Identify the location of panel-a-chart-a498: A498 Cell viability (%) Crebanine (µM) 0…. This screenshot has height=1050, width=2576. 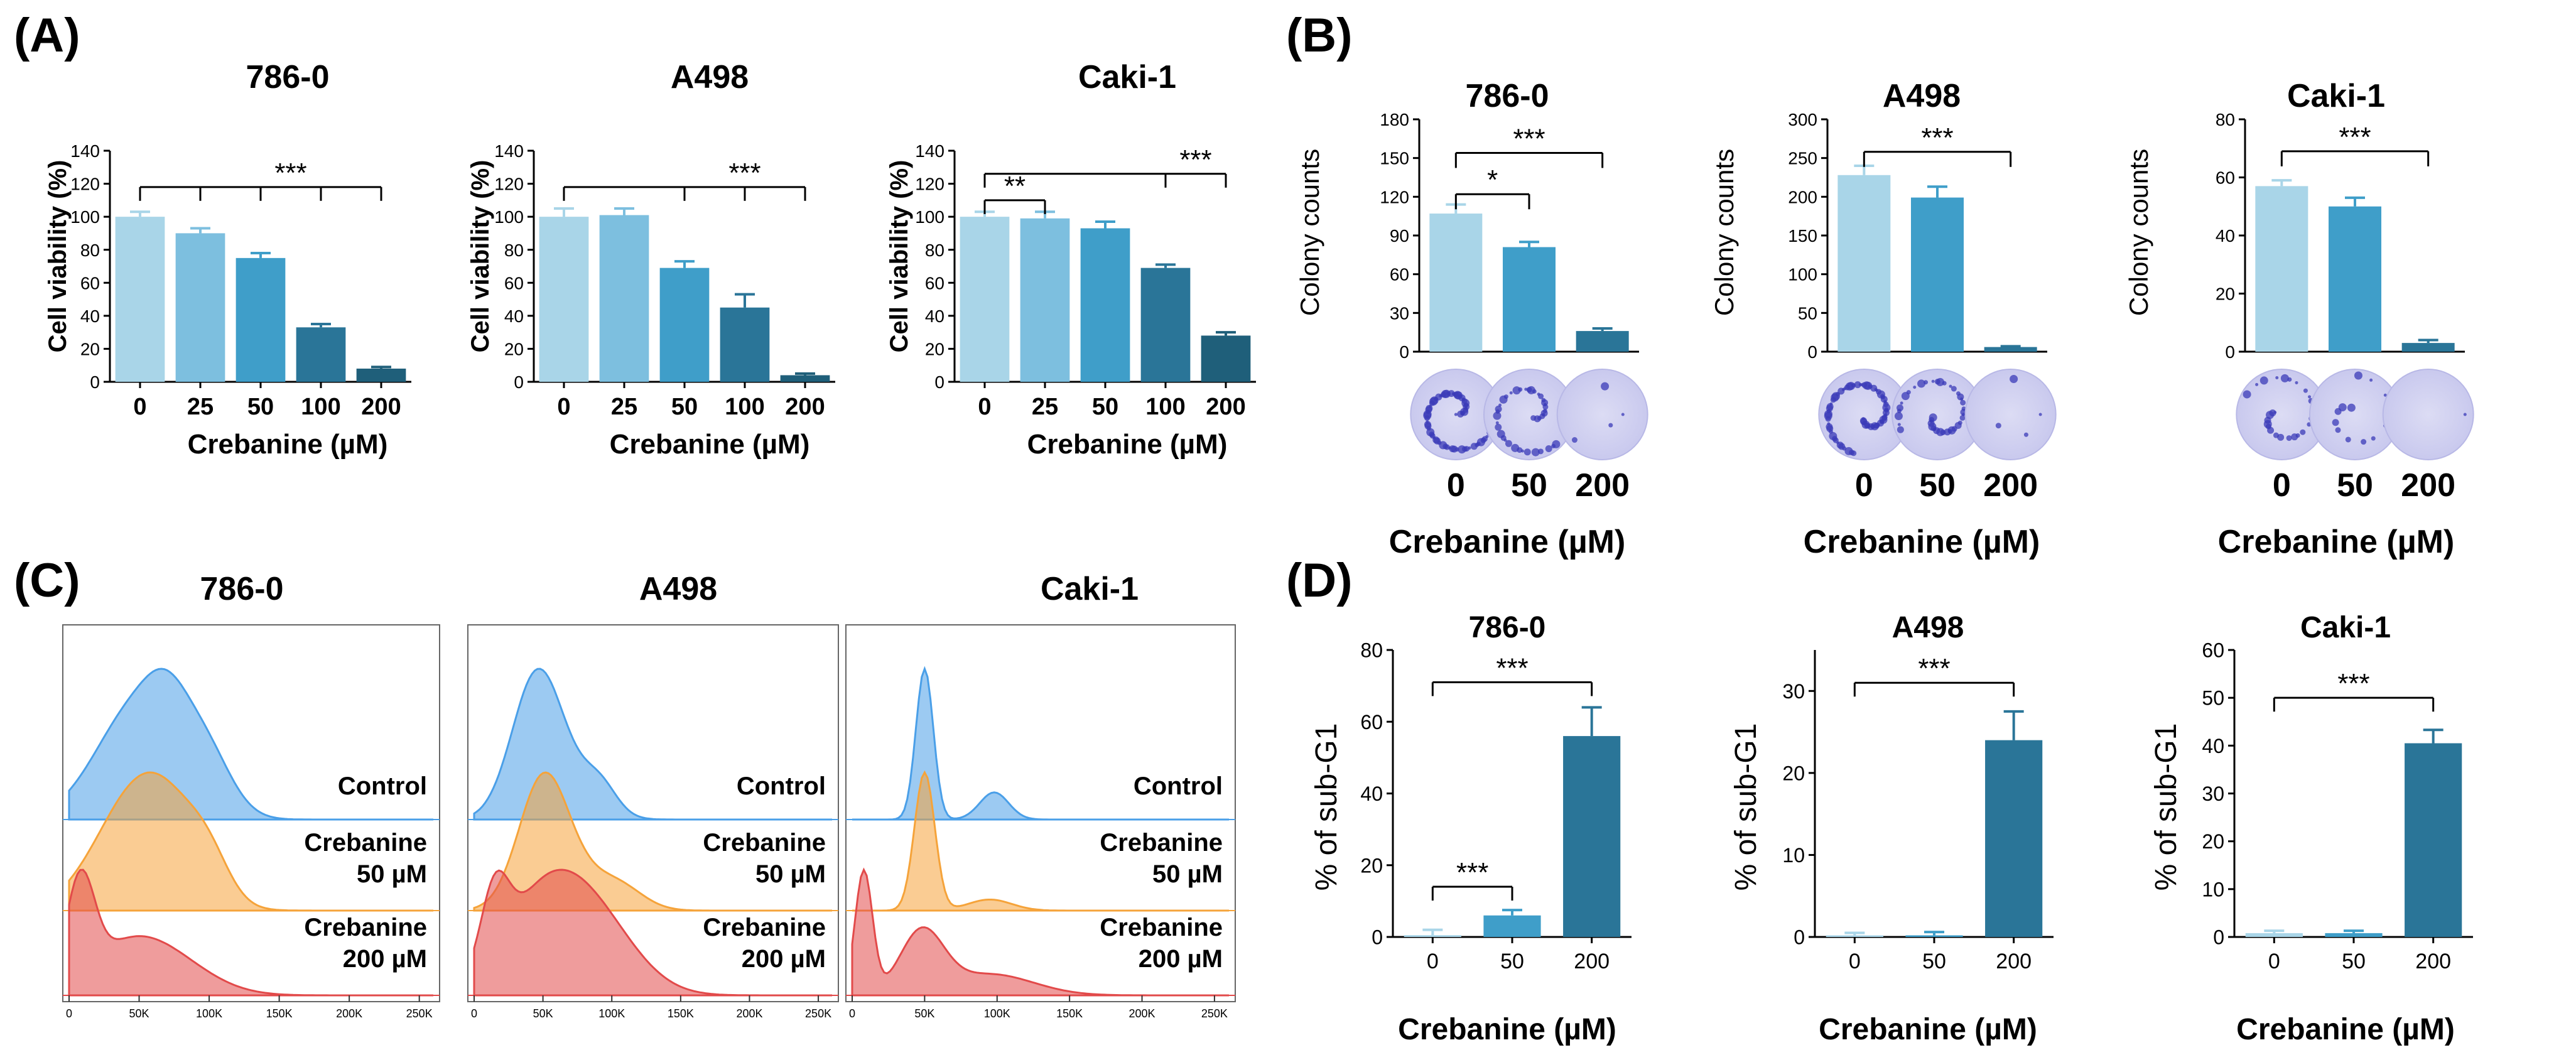
(651, 259).